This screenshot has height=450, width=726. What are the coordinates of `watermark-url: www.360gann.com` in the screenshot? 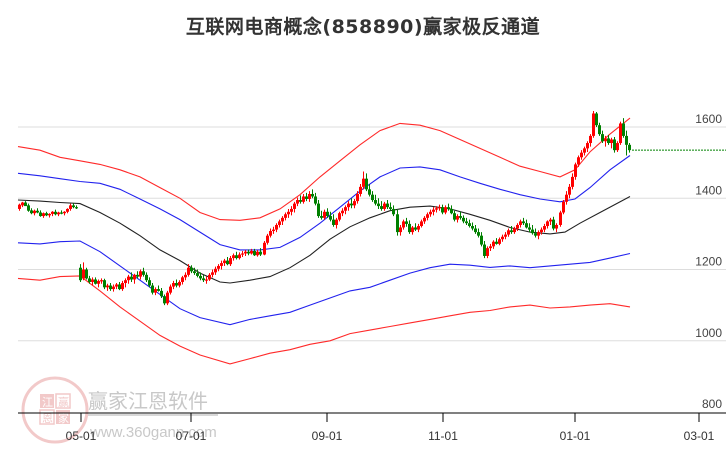 It's located at (153, 432).